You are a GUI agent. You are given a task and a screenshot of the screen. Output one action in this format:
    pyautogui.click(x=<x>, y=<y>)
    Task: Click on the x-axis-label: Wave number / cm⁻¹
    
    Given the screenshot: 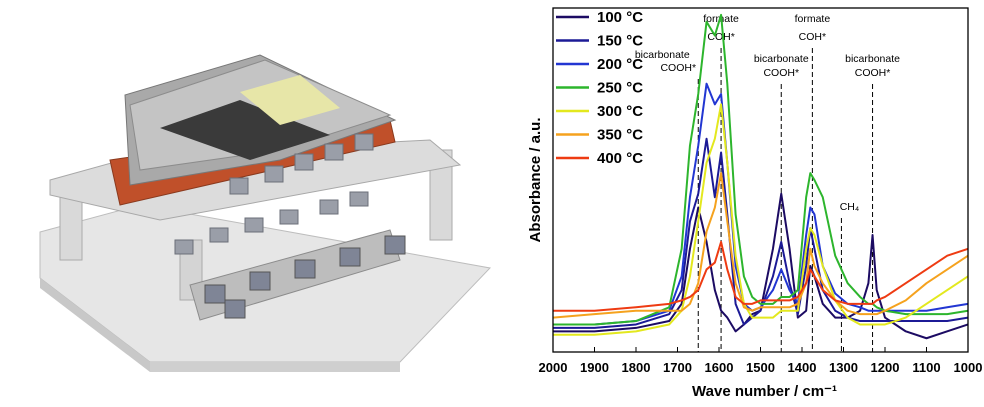 What is the action you would take?
    pyautogui.click(x=764, y=391)
    